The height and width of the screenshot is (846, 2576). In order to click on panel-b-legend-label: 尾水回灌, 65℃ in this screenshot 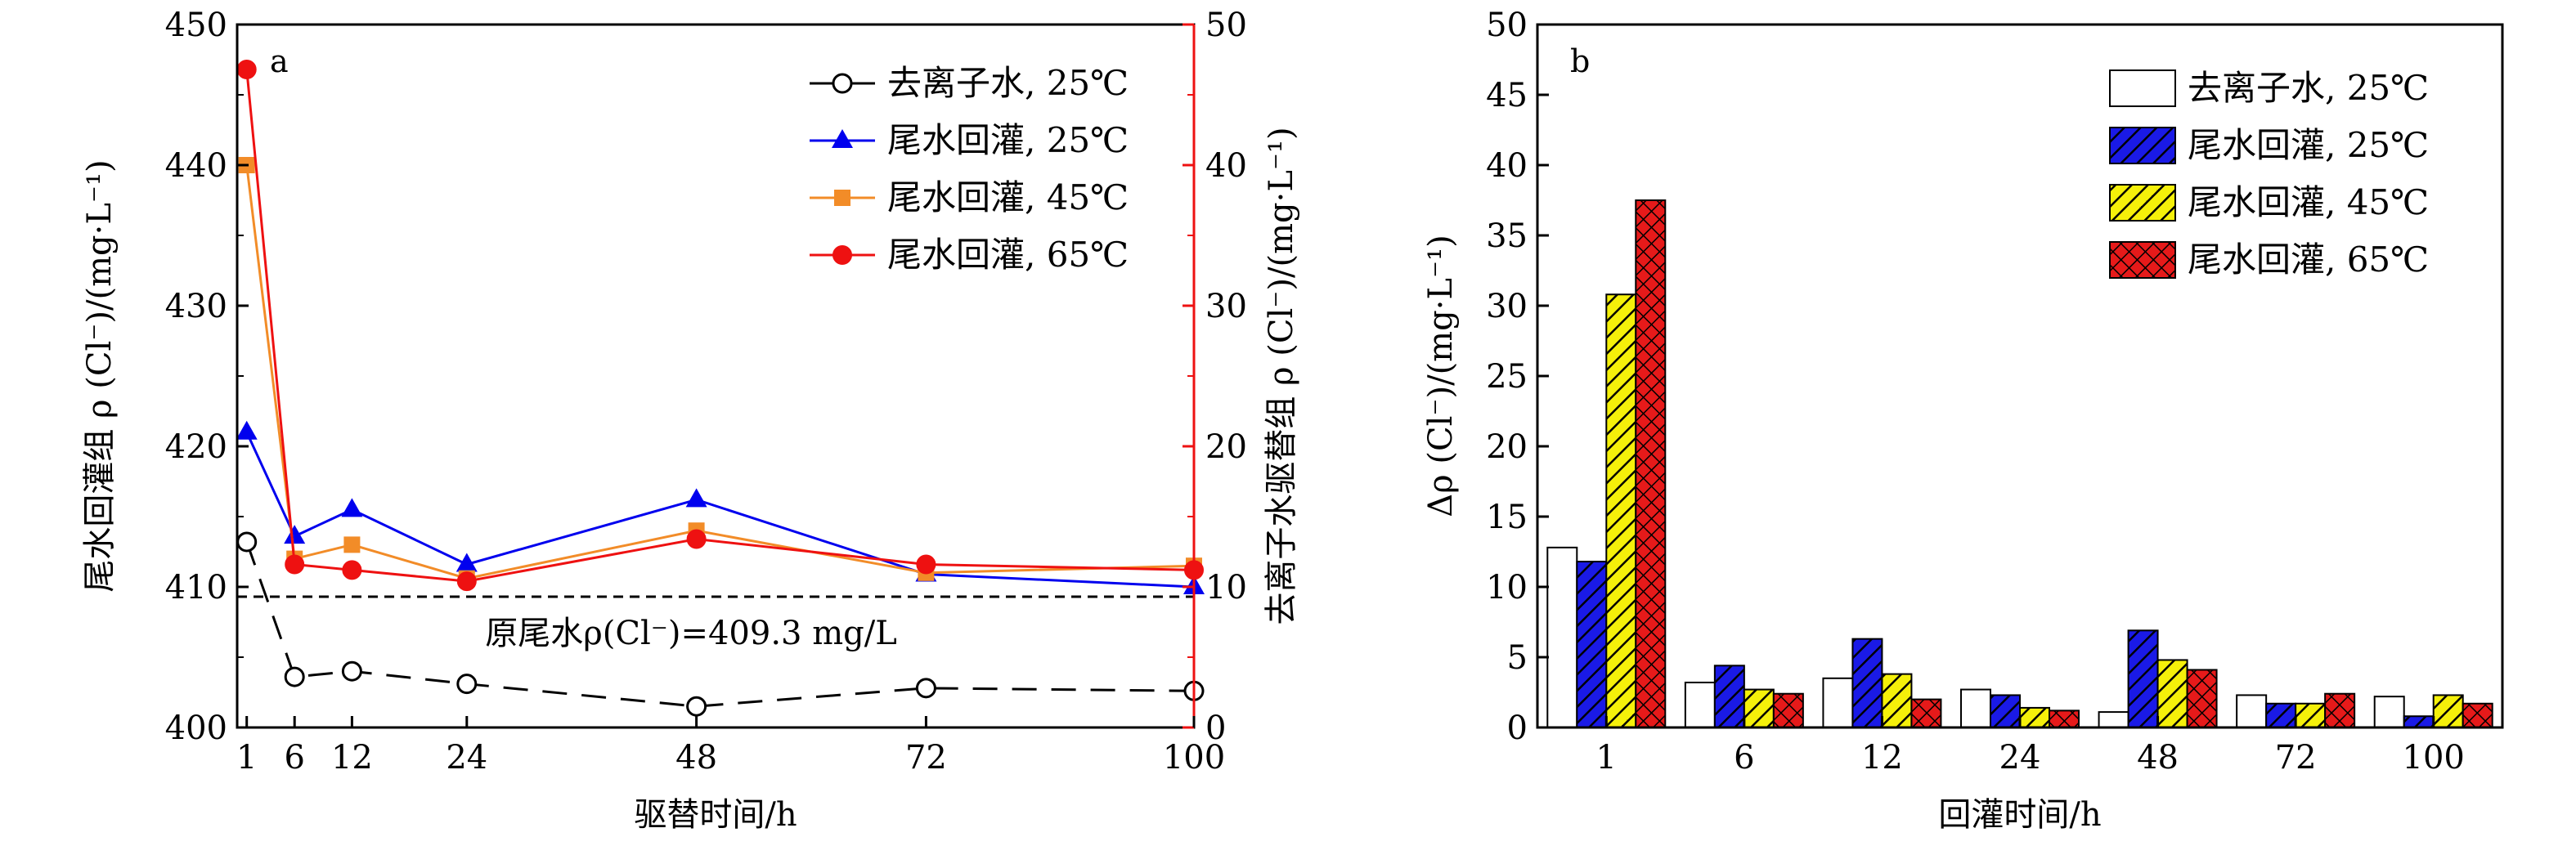, I will do `click(2308, 259)`.